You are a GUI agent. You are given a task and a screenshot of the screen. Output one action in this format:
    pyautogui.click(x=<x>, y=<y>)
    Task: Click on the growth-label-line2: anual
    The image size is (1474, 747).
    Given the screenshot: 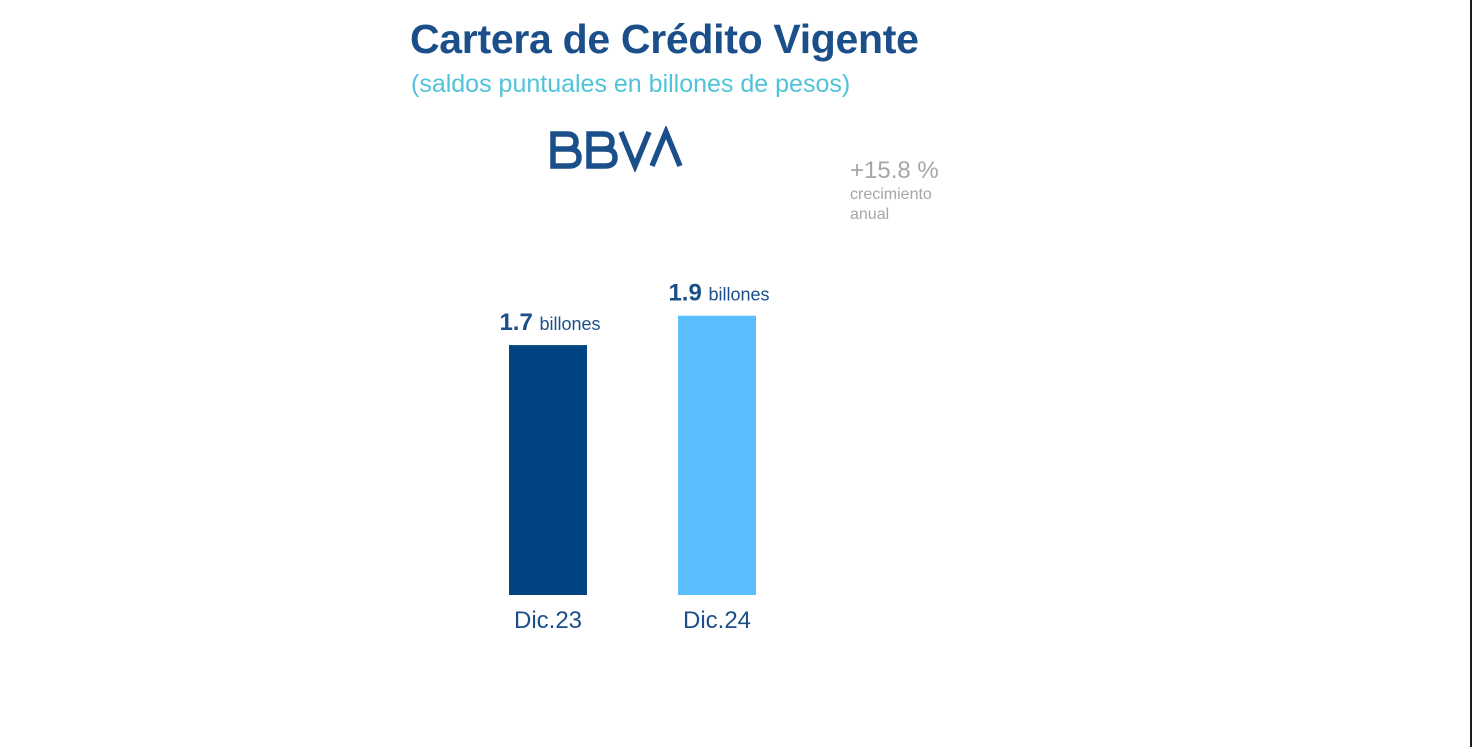 What is the action you would take?
    pyautogui.click(x=870, y=214)
    